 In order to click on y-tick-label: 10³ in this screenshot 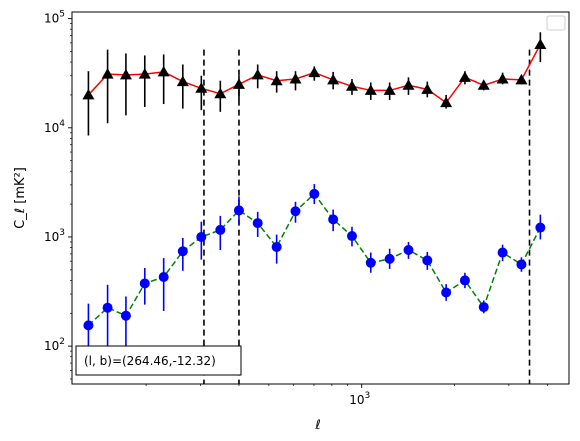, I will do `click(54, 236)`.